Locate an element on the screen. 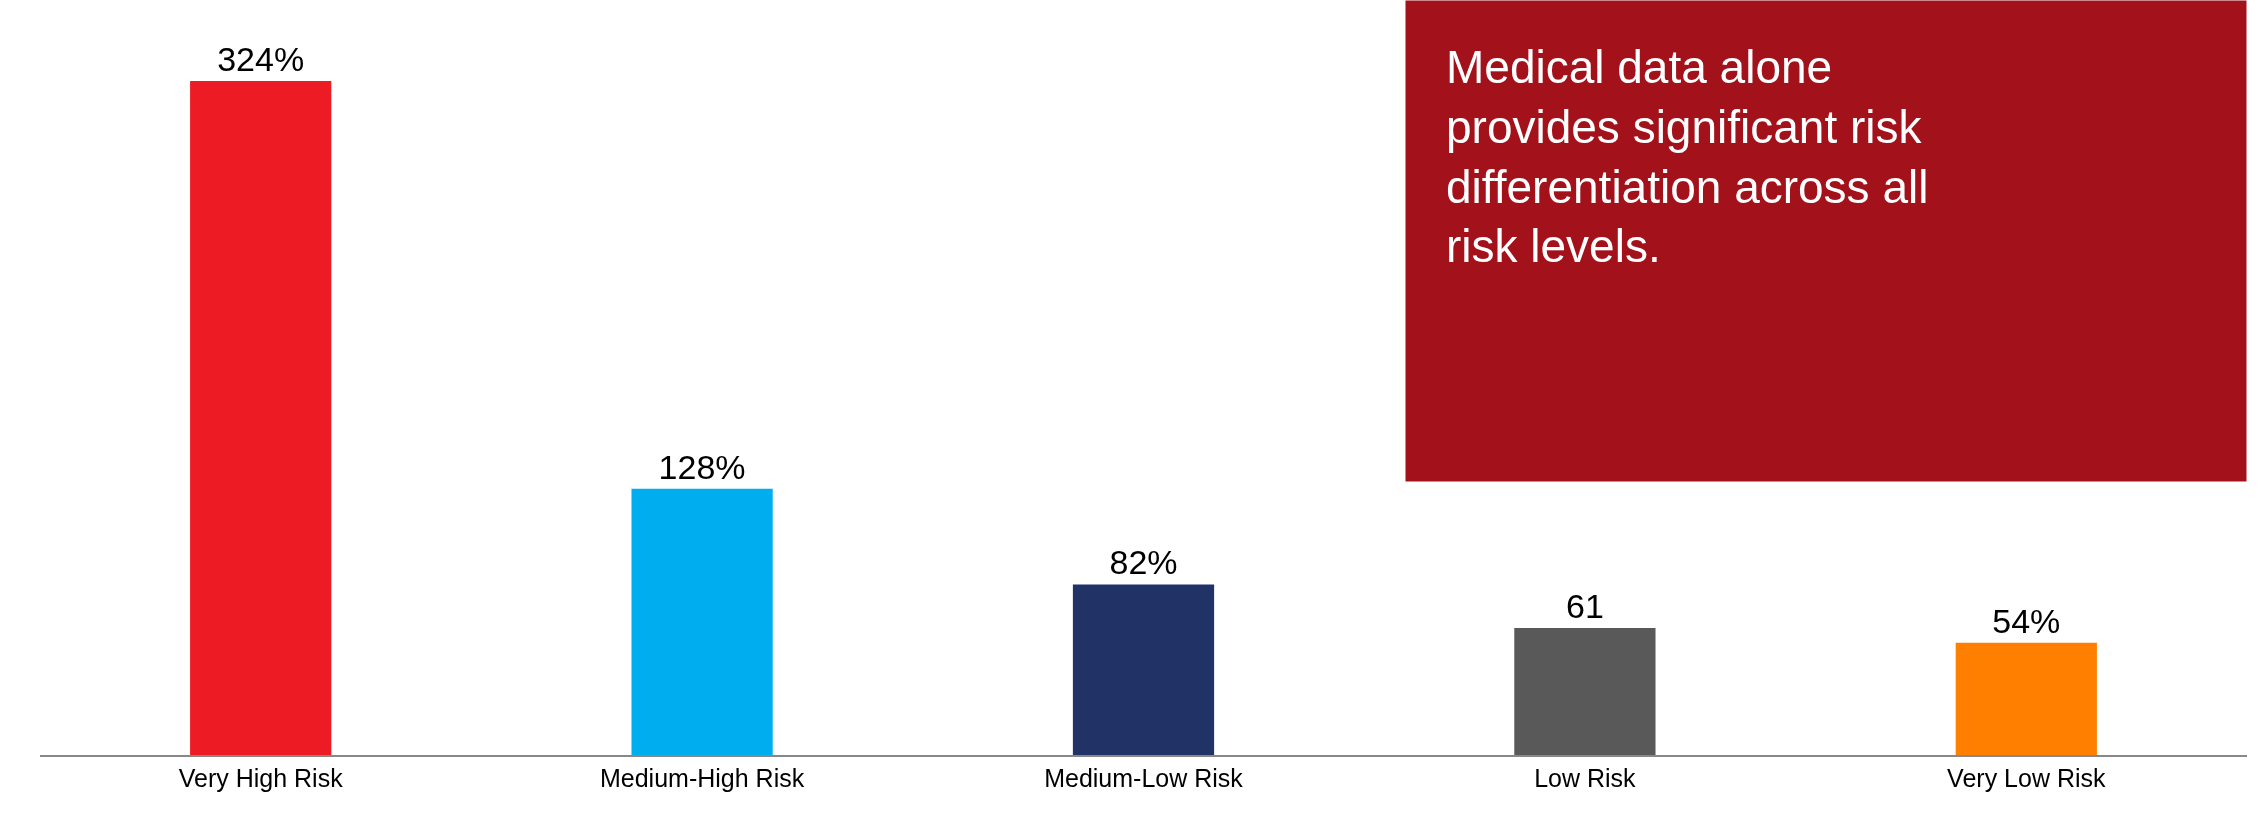 This screenshot has height=839, width=2267. data-label: 128% is located at coordinates (702, 466).